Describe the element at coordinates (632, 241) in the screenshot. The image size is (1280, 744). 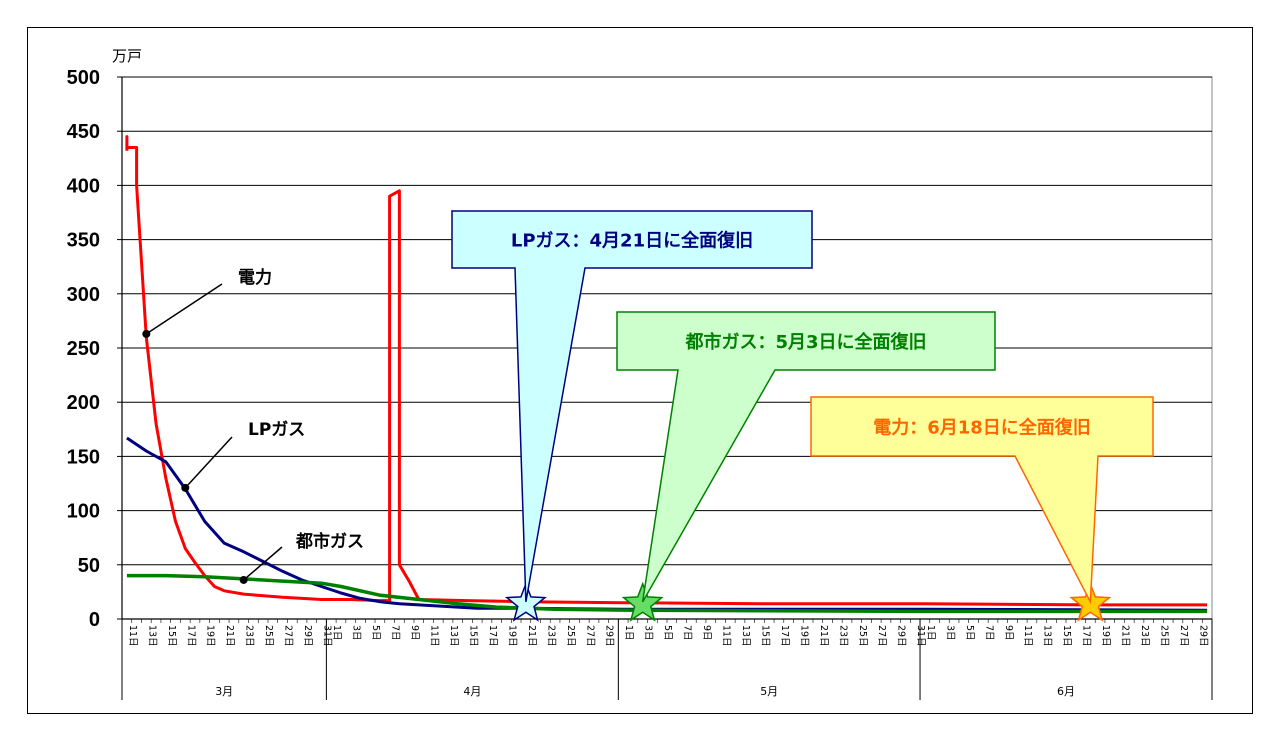
I see `callout-text: LPガス：4月21日に全面復旧` at that location.